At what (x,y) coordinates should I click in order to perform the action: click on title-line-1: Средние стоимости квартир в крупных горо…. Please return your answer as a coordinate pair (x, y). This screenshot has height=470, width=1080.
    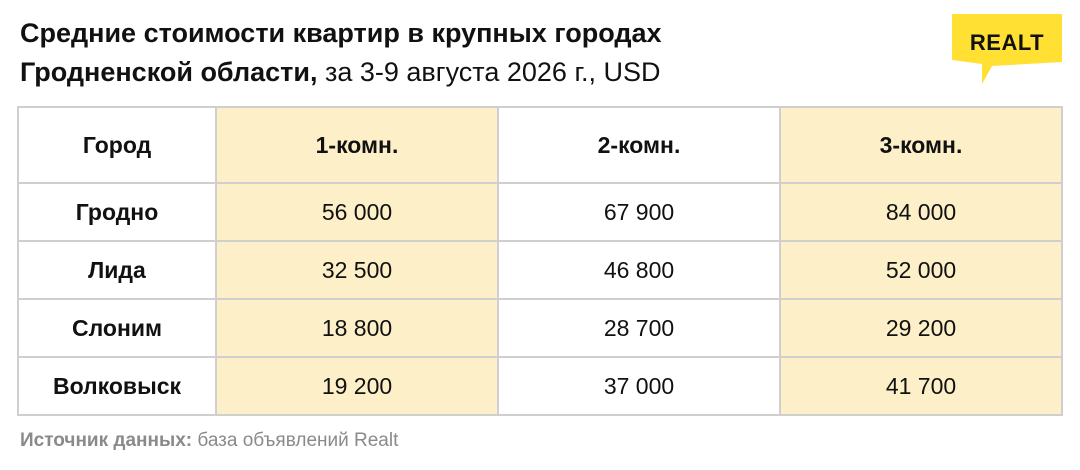
    Looking at the image, I should click on (341, 33).